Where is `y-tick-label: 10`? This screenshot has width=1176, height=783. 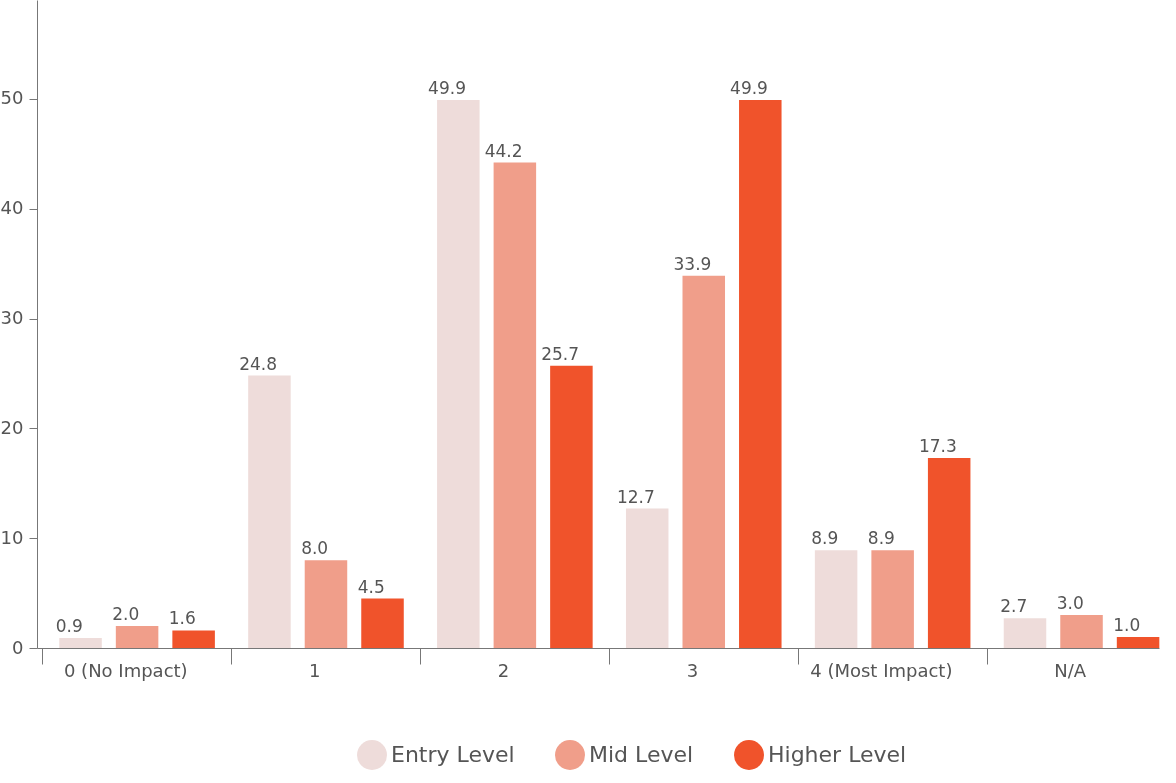
y-tick-label: 10 is located at coordinates (12, 537).